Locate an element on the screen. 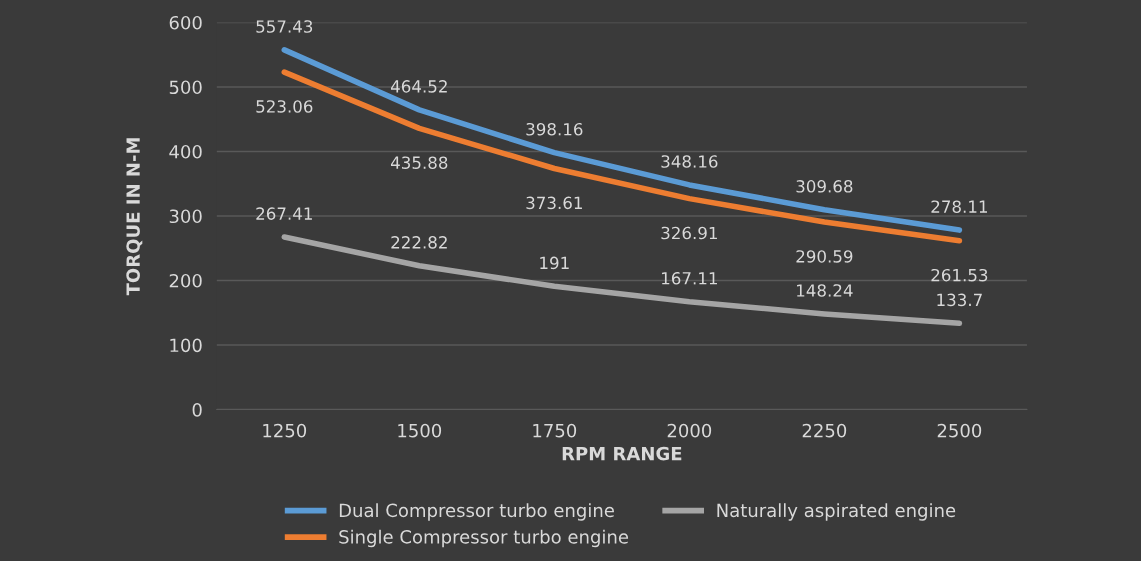  data-label: 148.24 is located at coordinates (825, 290).